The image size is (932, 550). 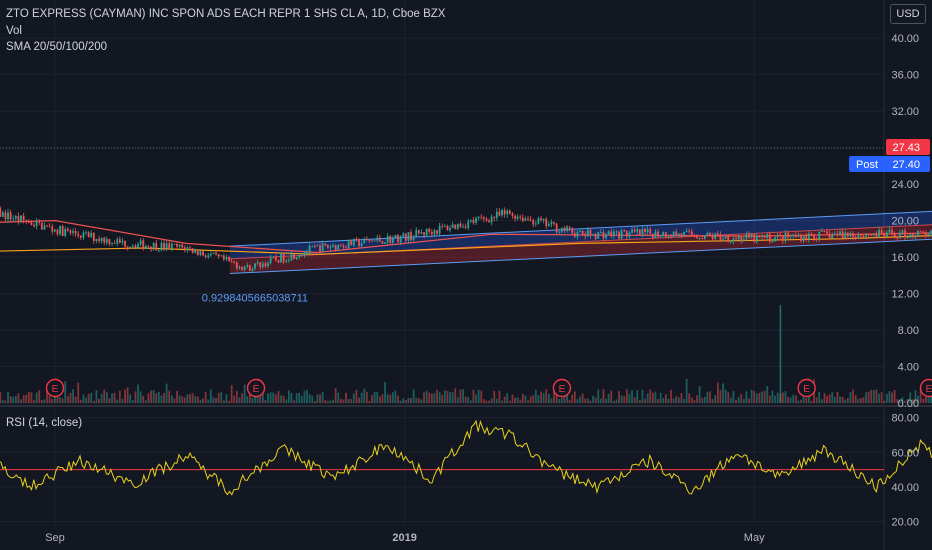 What do you see at coordinates (488, 388) in the screenshot?
I see `event-markers: EEEEEEEEEEEEDD` at bounding box center [488, 388].